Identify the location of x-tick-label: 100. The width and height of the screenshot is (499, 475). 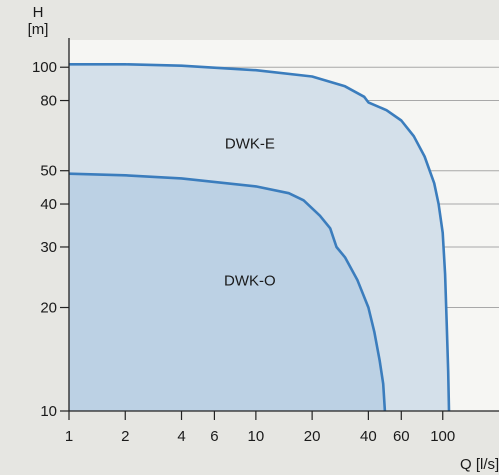
(442, 436).